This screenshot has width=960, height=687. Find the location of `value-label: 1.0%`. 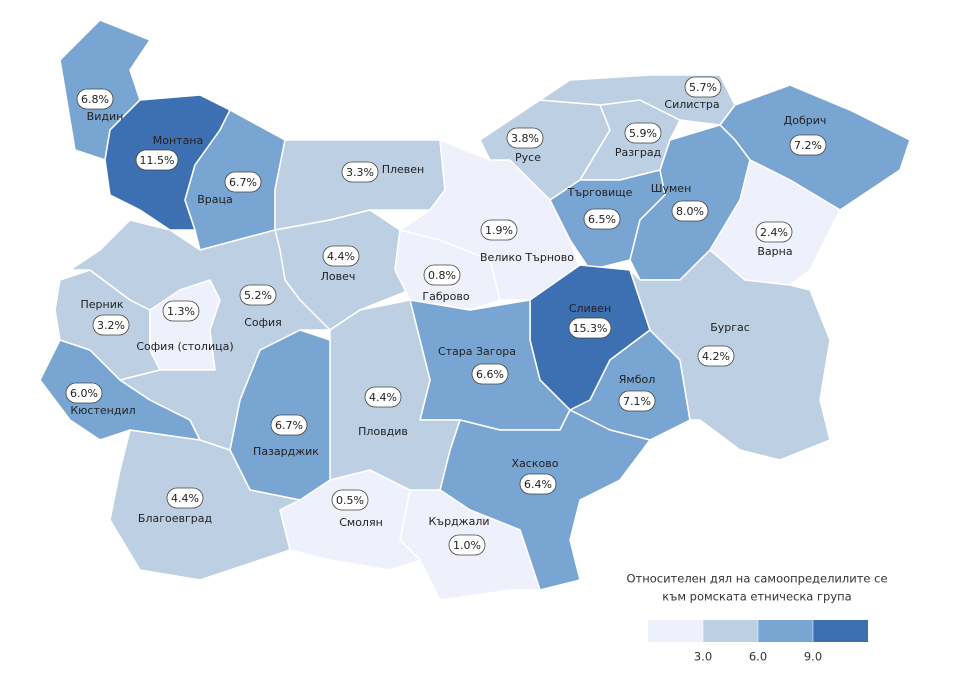

value-label: 1.0% is located at coordinates (467, 545).